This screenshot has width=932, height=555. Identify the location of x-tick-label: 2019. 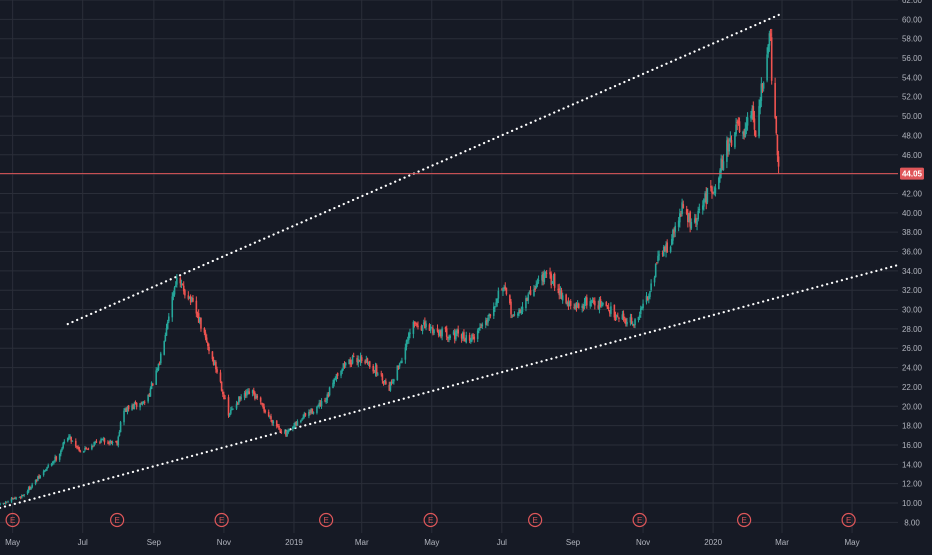
(294, 542).